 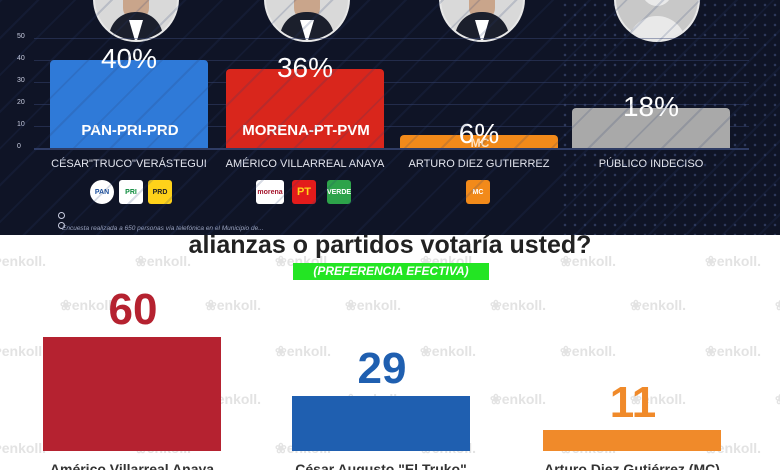 What do you see at coordinates (129, 164) in the screenshot?
I see `candidate-name-label: CÉSAR"TRUCO"VERÁSTEGUI` at bounding box center [129, 164].